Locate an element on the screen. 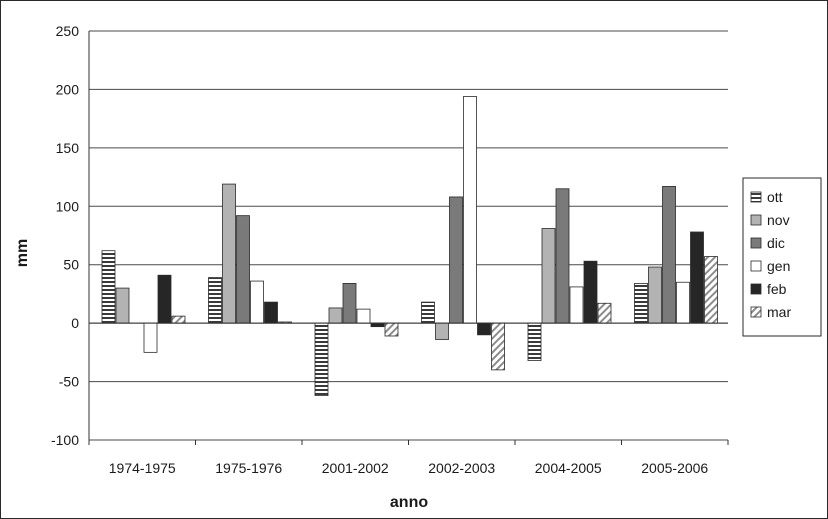  bar-nov-2001-2002 is located at coordinates (335, 315).